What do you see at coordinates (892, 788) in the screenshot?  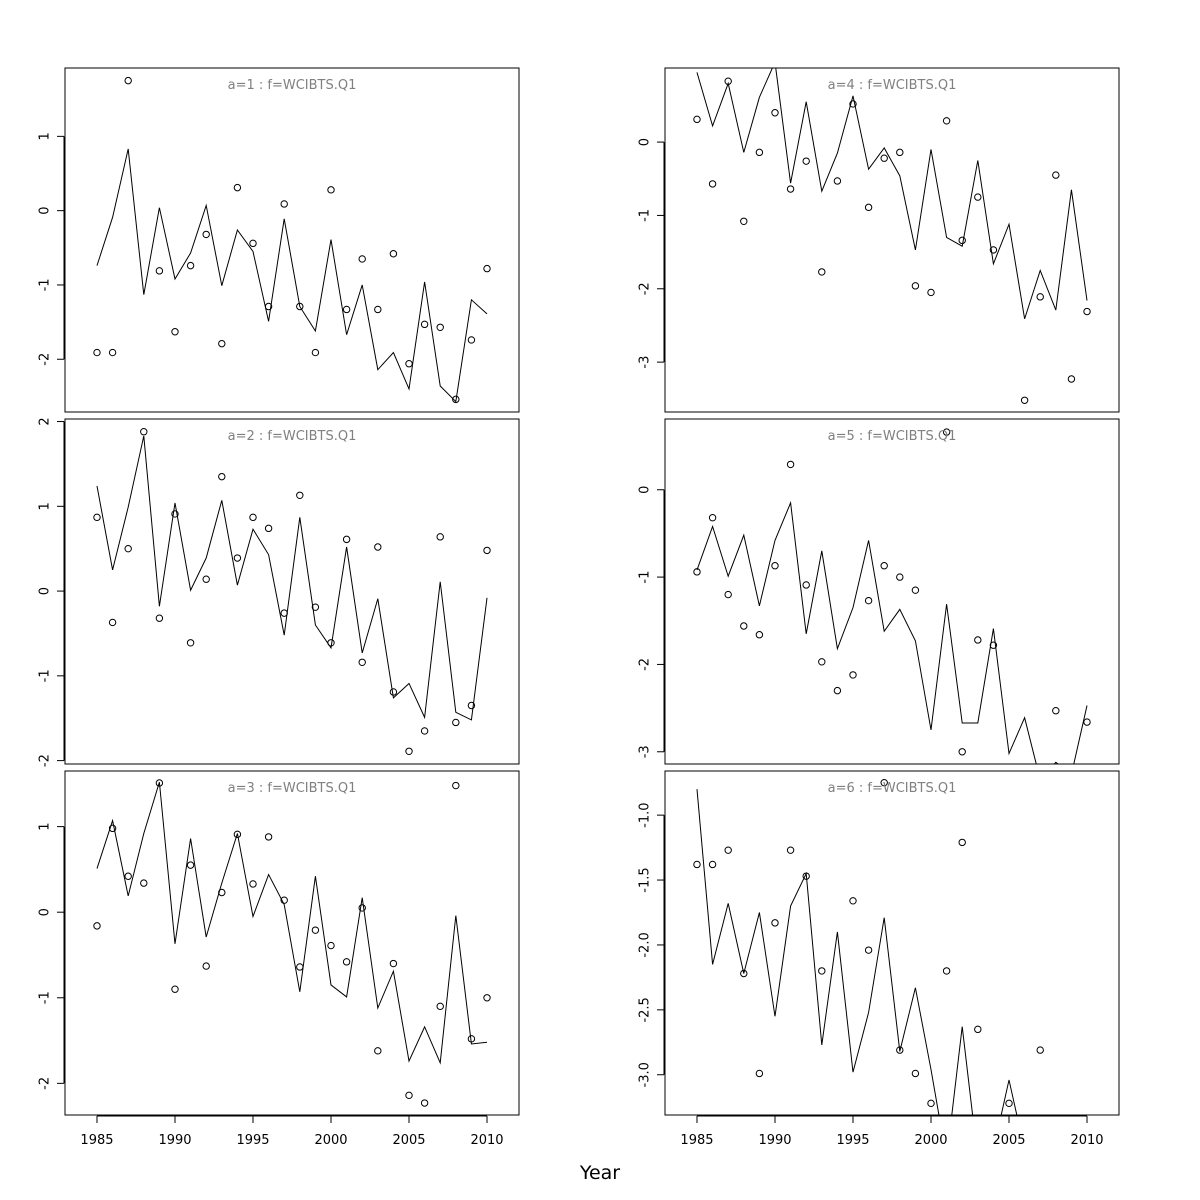 I see `panel-title: a=6 : f=WCIBTS.Q1` at bounding box center [892, 788].